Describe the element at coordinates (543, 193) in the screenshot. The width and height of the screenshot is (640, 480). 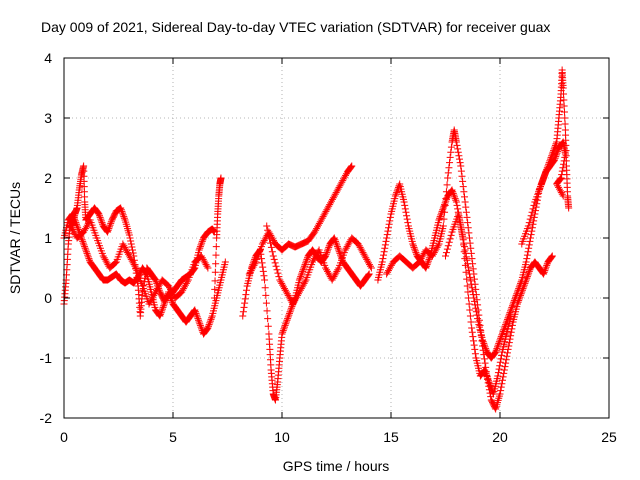
I see `series-track-k` at that location.